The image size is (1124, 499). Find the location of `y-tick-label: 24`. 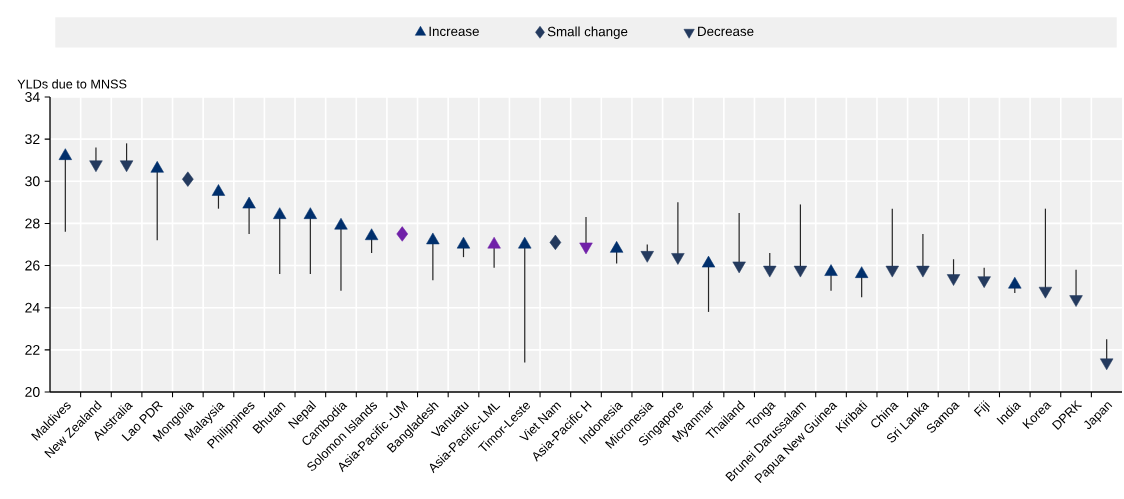

y-tick-label: 24 is located at coordinates (32, 307).